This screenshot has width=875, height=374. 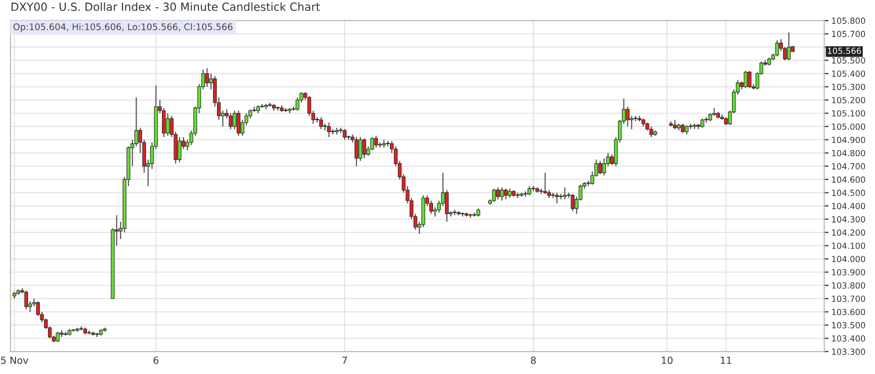 I want to click on x-tick-label: 5 Nov, so click(x=14, y=360).